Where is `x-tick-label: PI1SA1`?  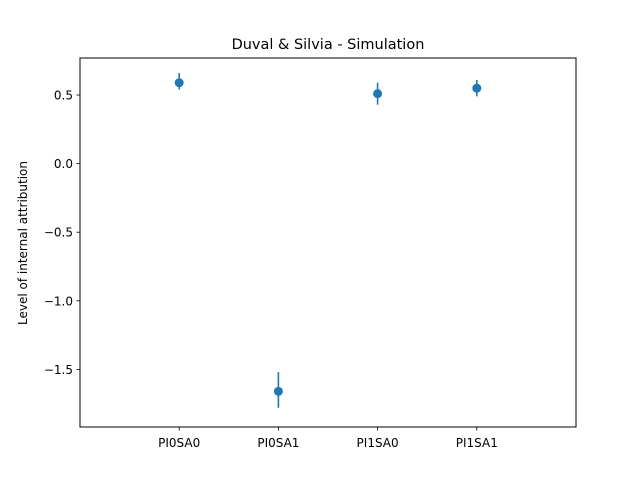 x-tick-label: PI1SA1 is located at coordinates (477, 443).